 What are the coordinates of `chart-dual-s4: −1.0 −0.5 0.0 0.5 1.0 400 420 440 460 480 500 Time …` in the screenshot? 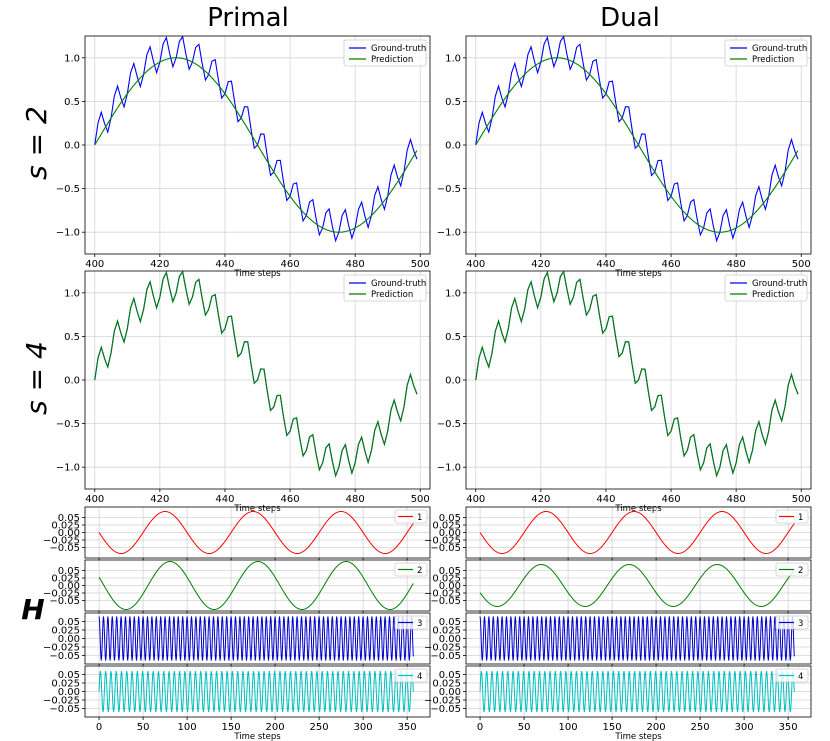 It's located at (624, 392).